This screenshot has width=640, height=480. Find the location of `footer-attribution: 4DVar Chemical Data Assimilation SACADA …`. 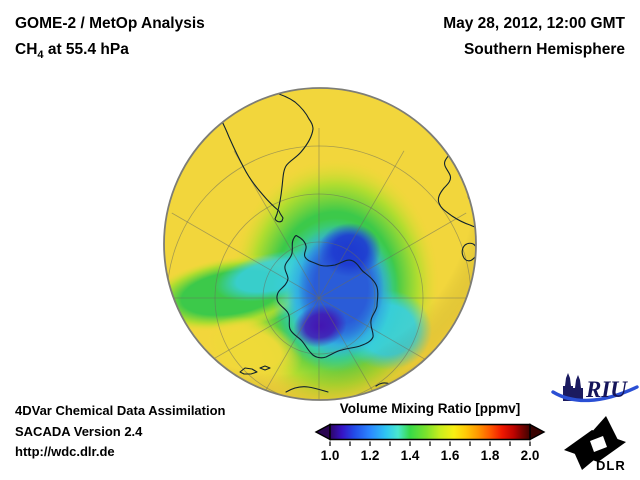

footer-attribution: 4DVar Chemical Data Assimilation SACADA … is located at coordinates (120, 432).